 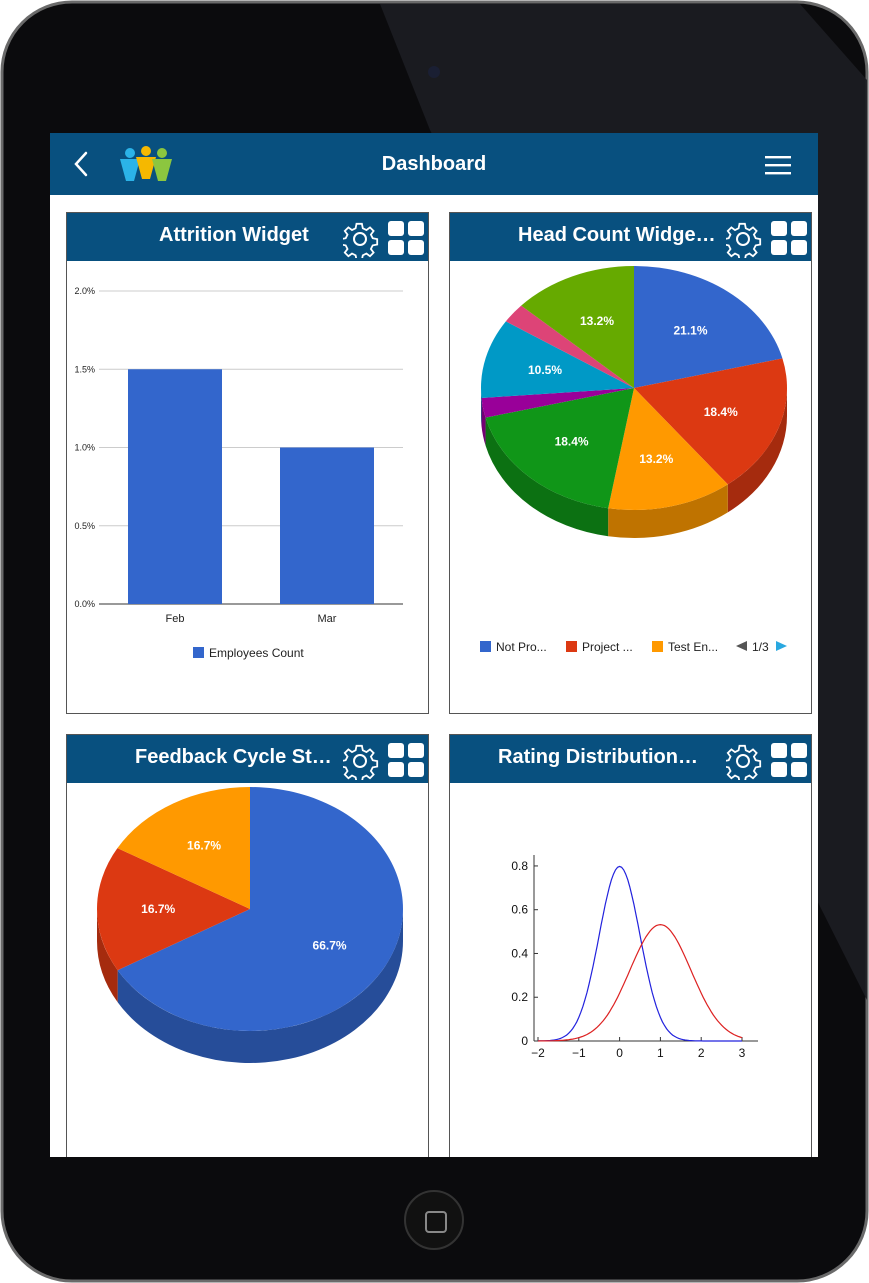 I want to click on x-tick-label: 0, so click(x=619, y=1053).